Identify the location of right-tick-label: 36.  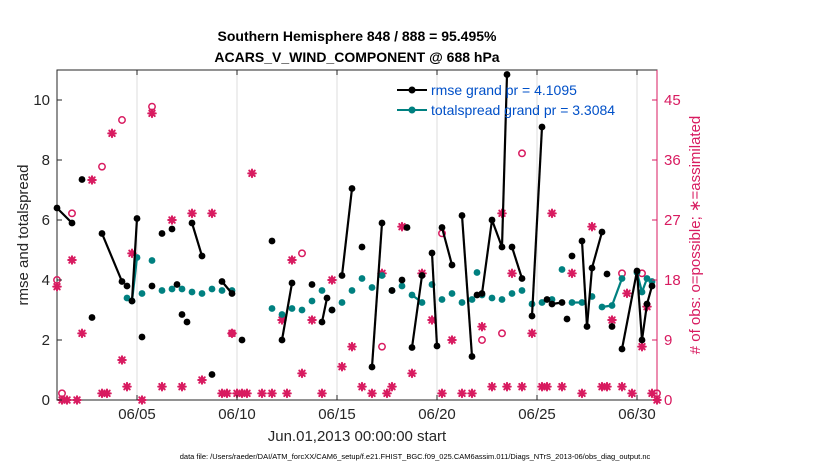
(672, 160).